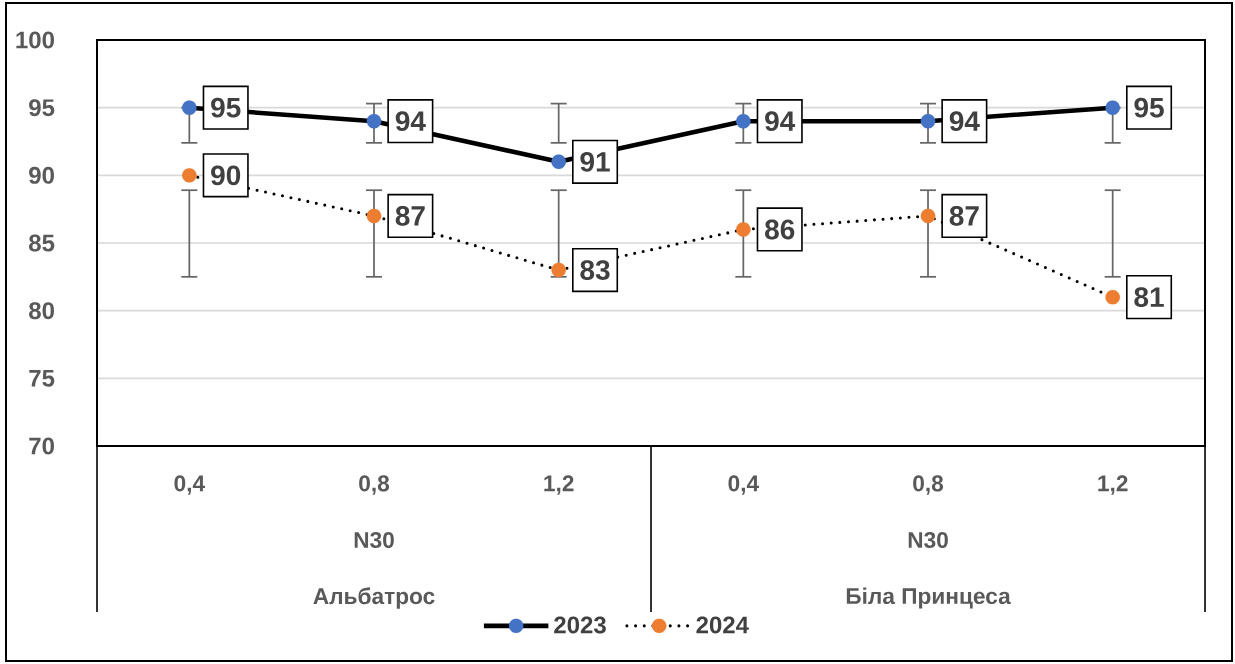 The height and width of the screenshot is (664, 1235). Describe the element at coordinates (41, 446) in the screenshot. I see `y-tick-label: 70` at that location.